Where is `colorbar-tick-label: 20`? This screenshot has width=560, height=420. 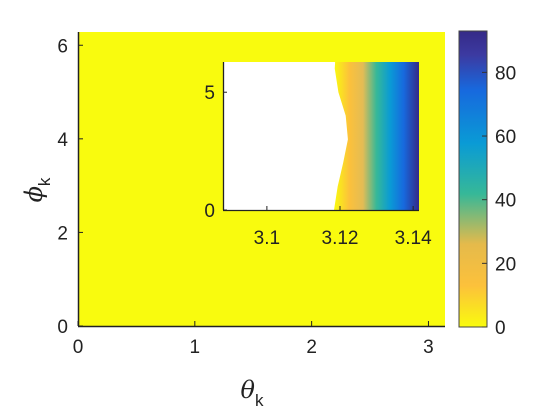 colorbar-tick-label: 20 is located at coordinates (505, 264).